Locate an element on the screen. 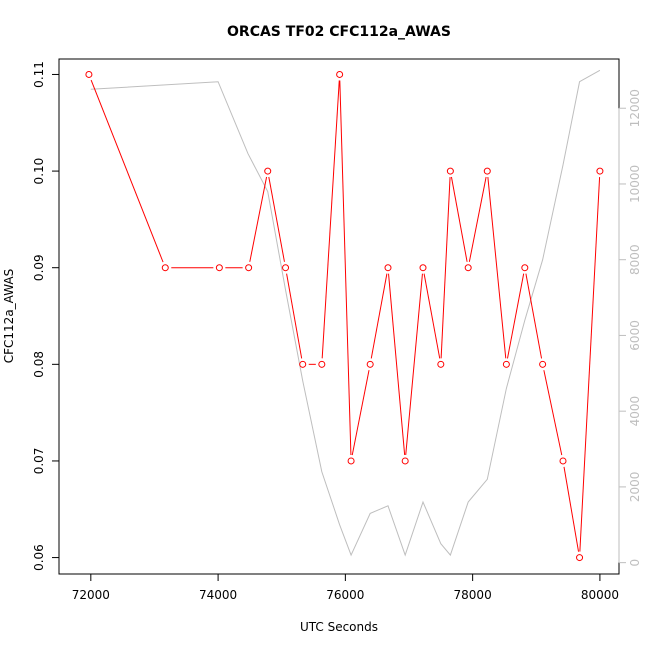 The width and height of the screenshot is (650, 650). x-tick-label: 78000 is located at coordinates (473, 595).